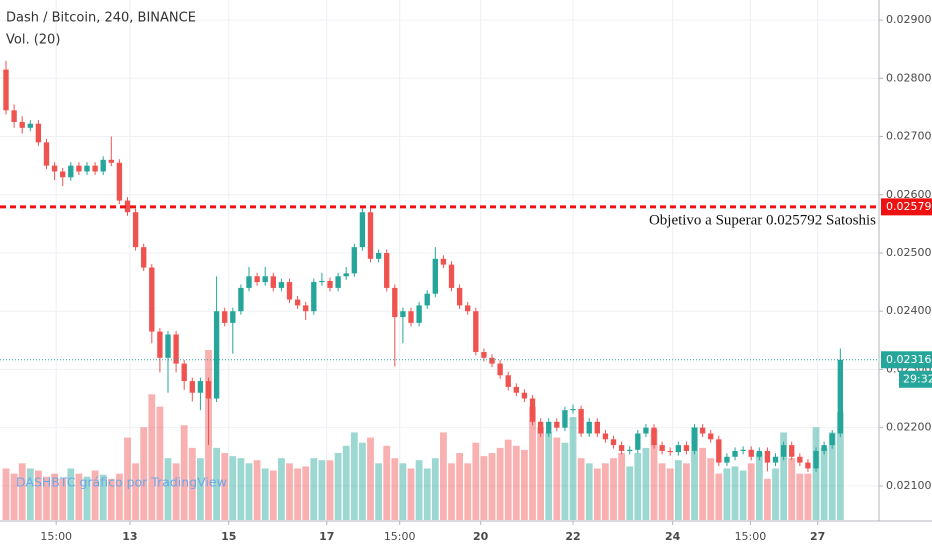  Describe the element at coordinates (906, 360) in the screenshot. I see `last-price-box` at that location.